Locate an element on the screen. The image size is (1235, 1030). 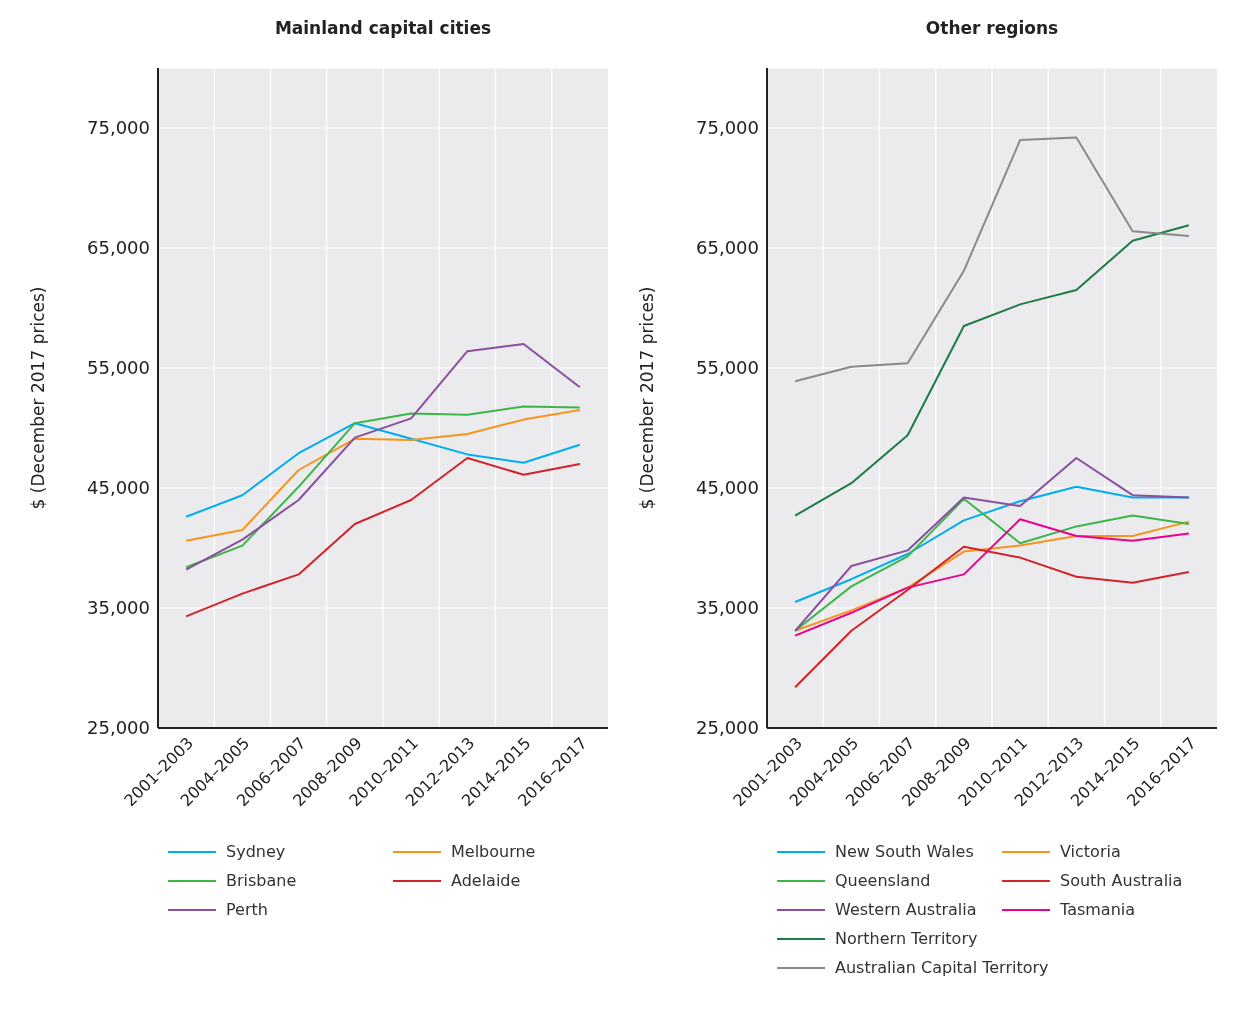
legend-label: Adelaide is located at coordinates (486, 880).